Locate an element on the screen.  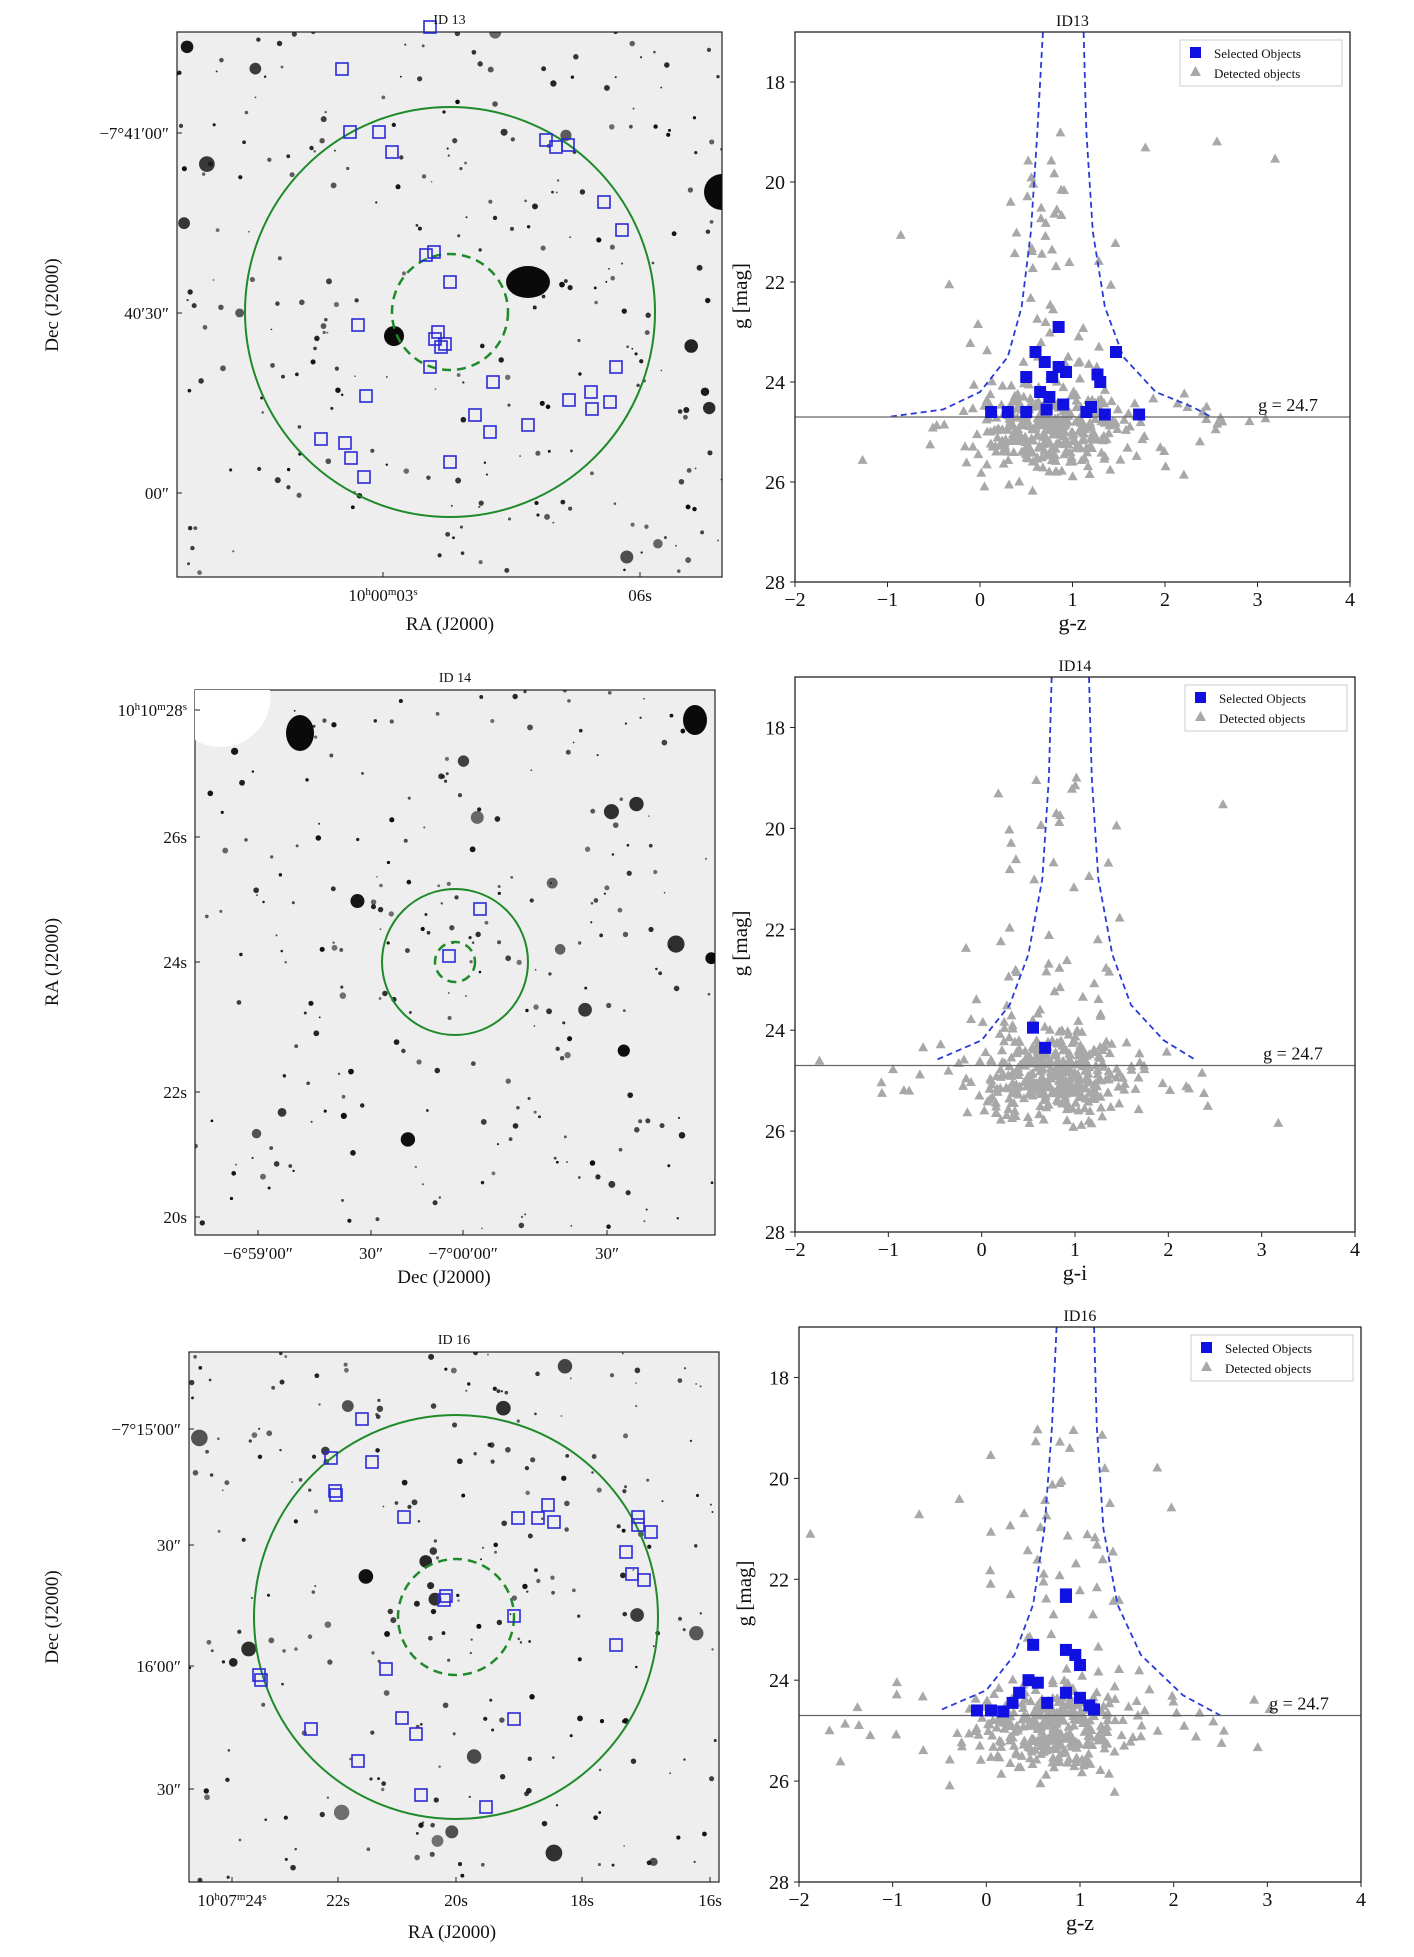
y-axis-label: Dec (J2000) is located at coordinates (52, 1616).